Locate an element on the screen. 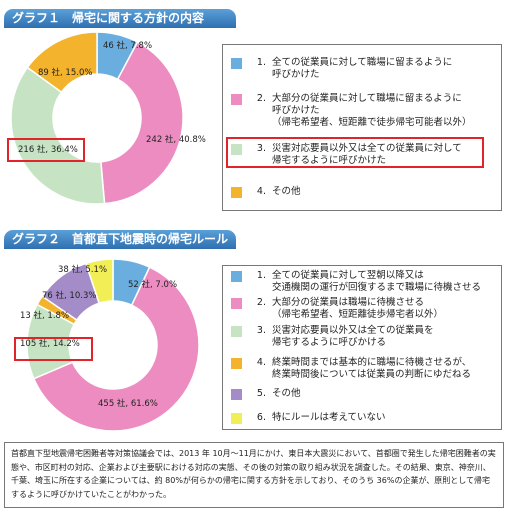 The height and width of the screenshot is (517, 508). chart1-highlight-box is located at coordinates (46, 150).